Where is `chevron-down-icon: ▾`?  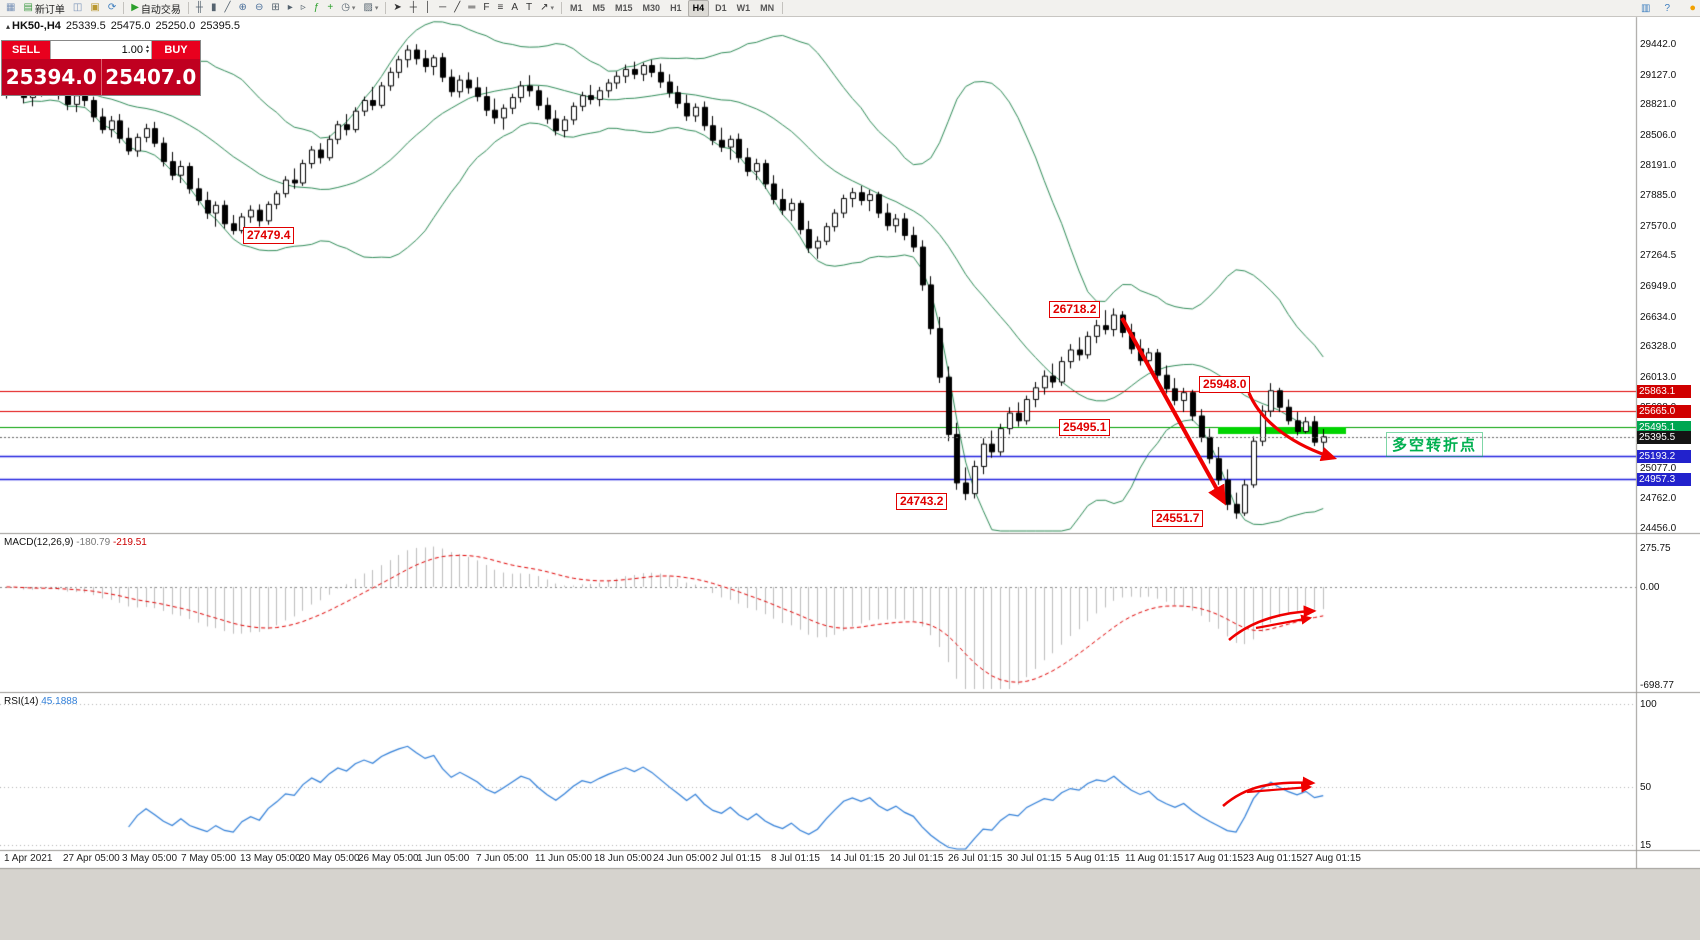 chevron-down-icon: ▾ is located at coordinates (353, 8).